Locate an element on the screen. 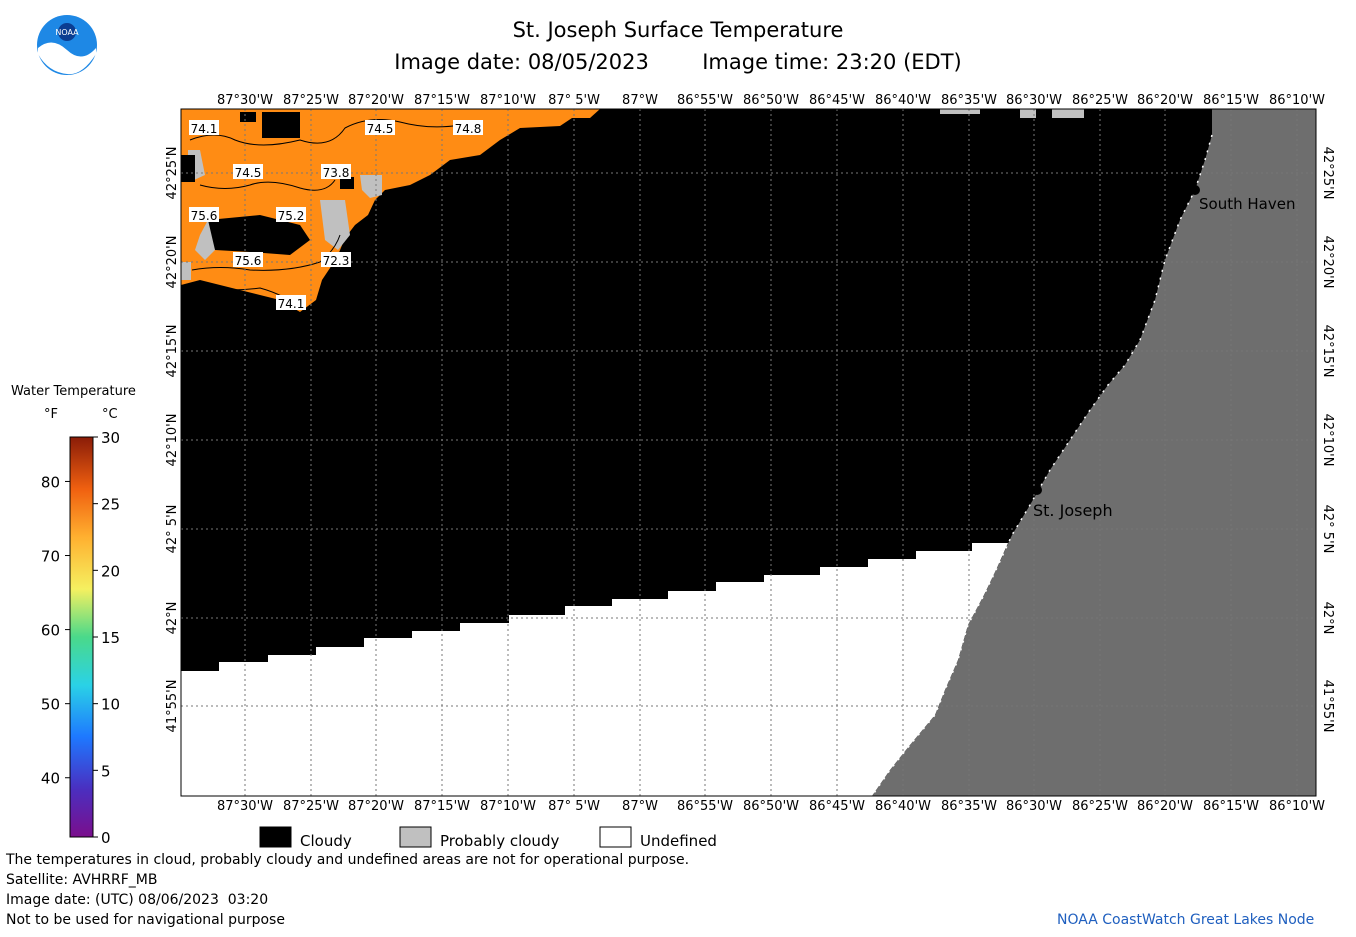  longitude-tick-label: 87°W is located at coordinates (640, 100).